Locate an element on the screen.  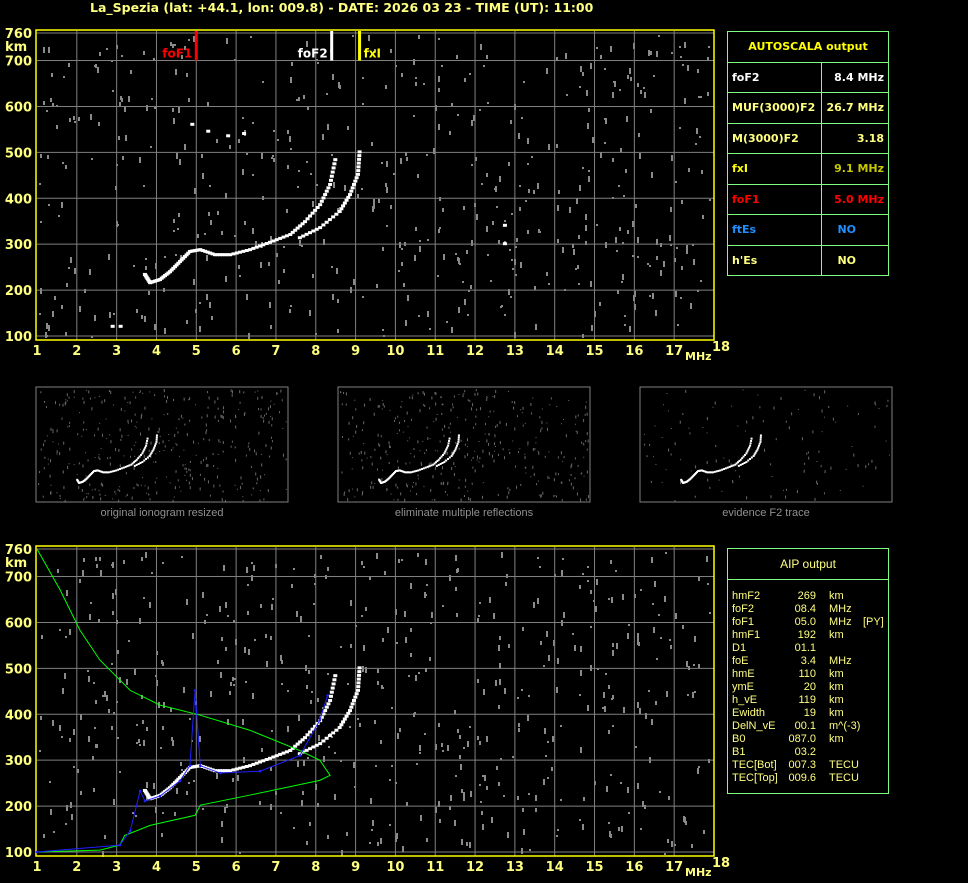
x-tick-label: 5 is located at coordinates (196, 351).